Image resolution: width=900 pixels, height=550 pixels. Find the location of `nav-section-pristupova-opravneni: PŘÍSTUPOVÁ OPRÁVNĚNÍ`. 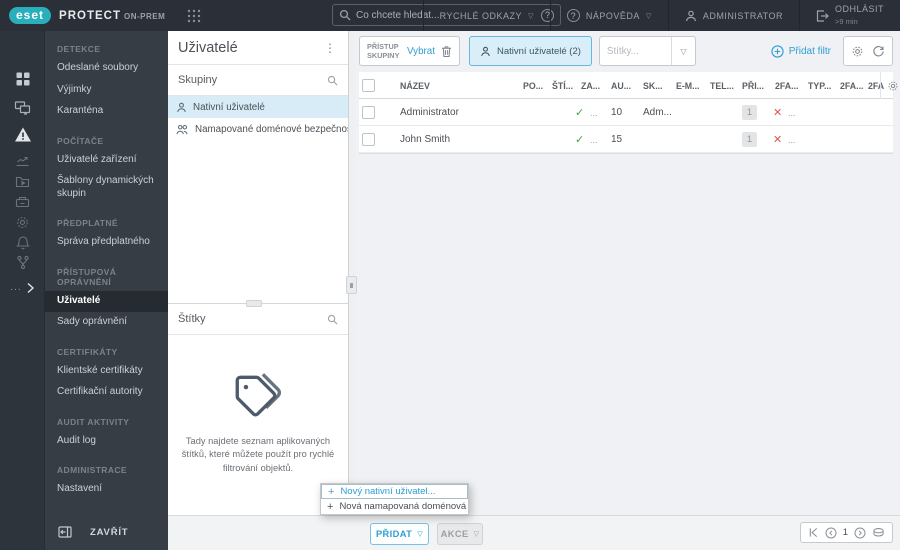

nav-section-pristupova-opravneni: PŘÍSTUPOVÁ OPRÁVNĚNÍ is located at coordinates (87, 276).